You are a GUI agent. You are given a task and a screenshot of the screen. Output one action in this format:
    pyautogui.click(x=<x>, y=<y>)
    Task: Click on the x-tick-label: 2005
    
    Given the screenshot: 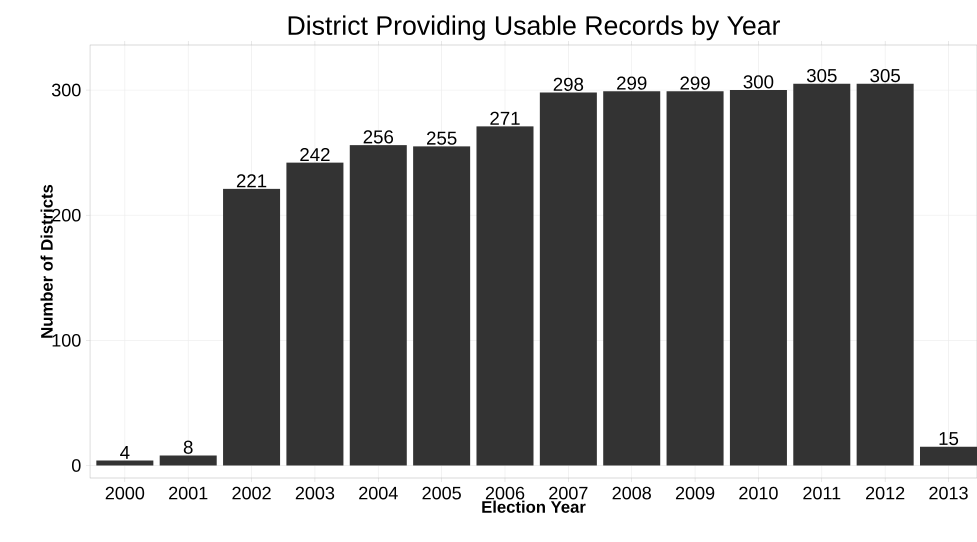 What is the action you would take?
    pyautogui.click(x=441, y=493)
    